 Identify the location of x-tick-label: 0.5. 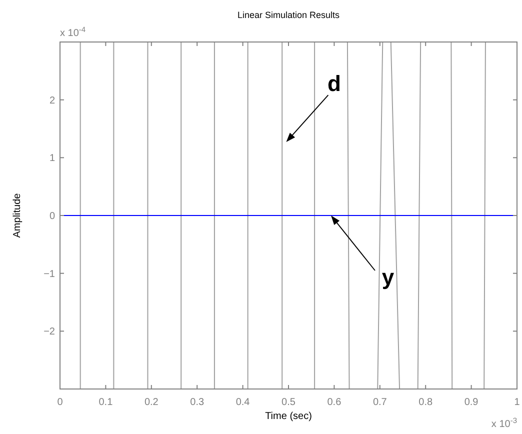
(289, 402).